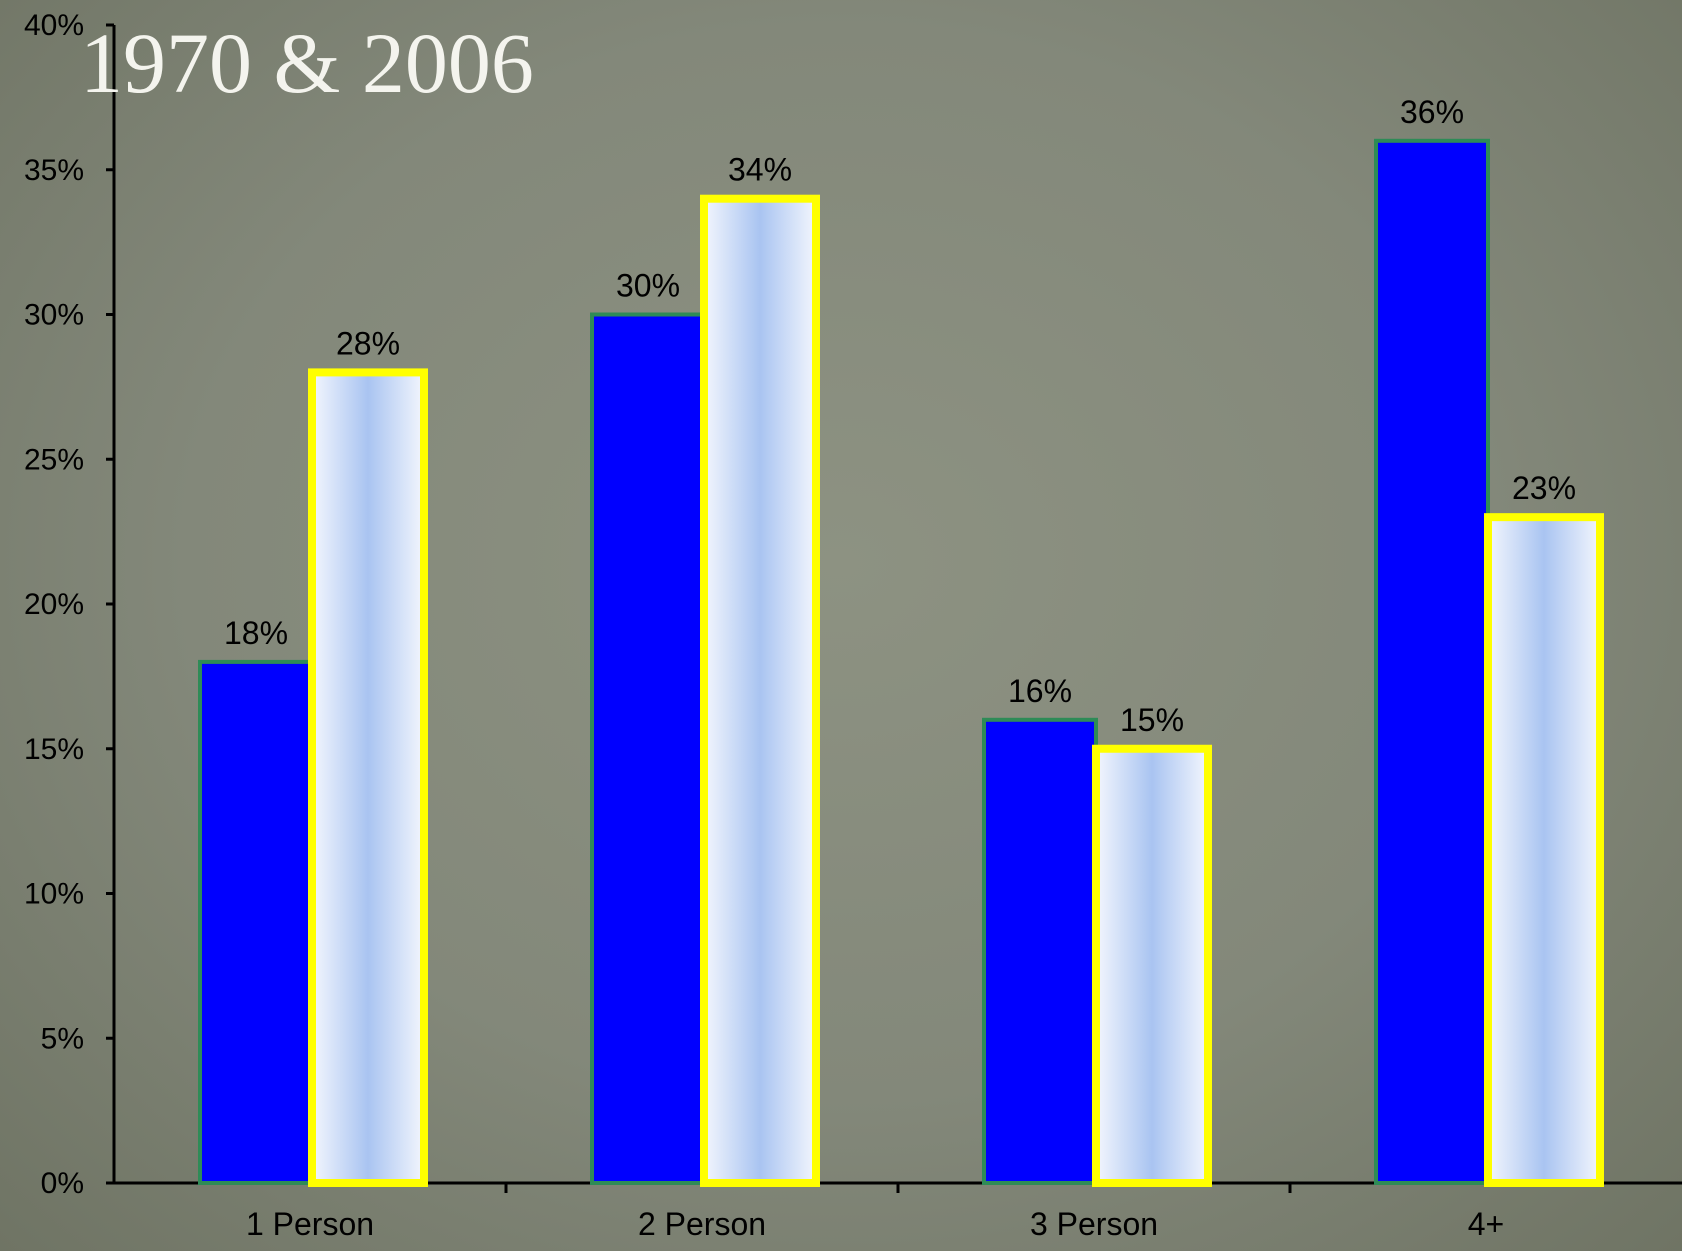 The width and height of the screenshot is (1682, 1251). I want to click on data-label: 34%, so click(760, 170).